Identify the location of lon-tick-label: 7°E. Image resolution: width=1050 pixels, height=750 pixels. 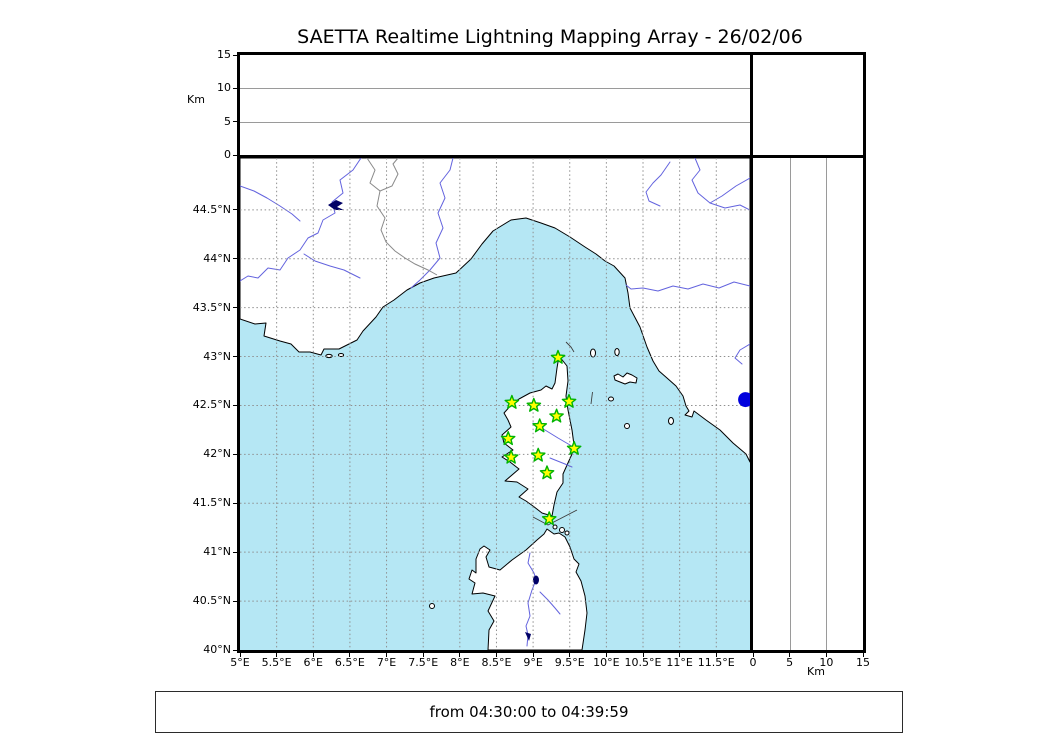
(386, 662).